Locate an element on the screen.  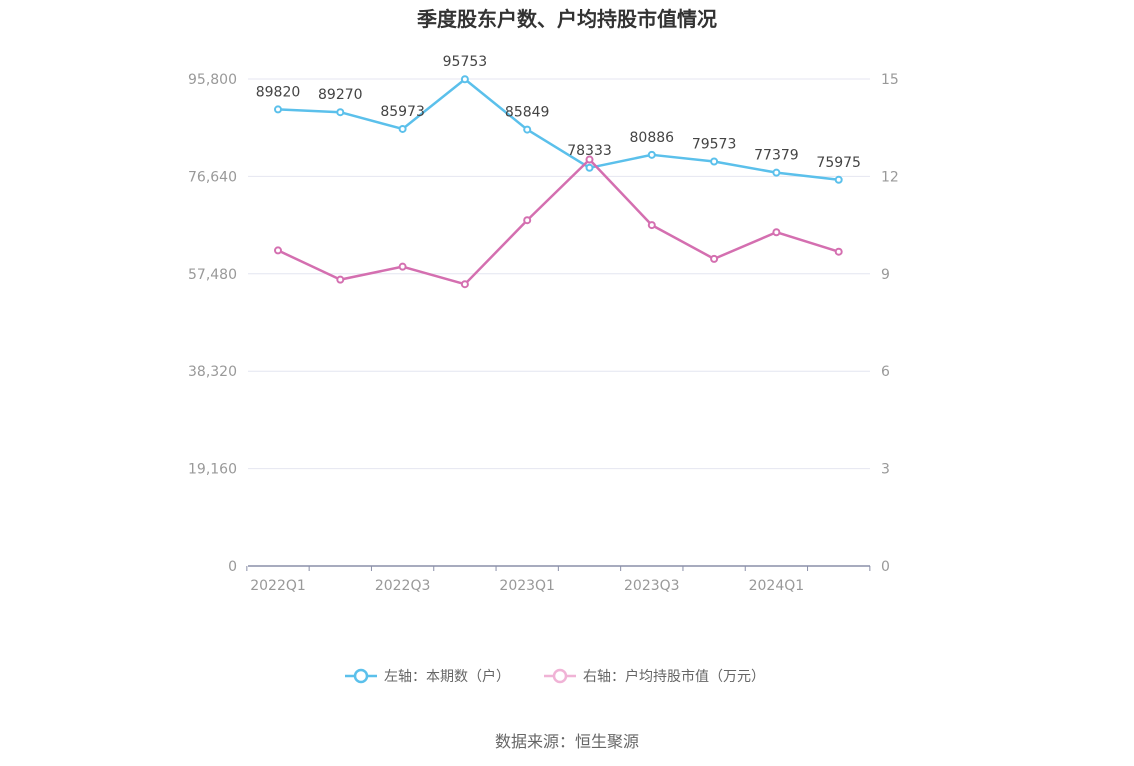
y-left-tick-label: 38,320 is located at coordinates (212, 372).